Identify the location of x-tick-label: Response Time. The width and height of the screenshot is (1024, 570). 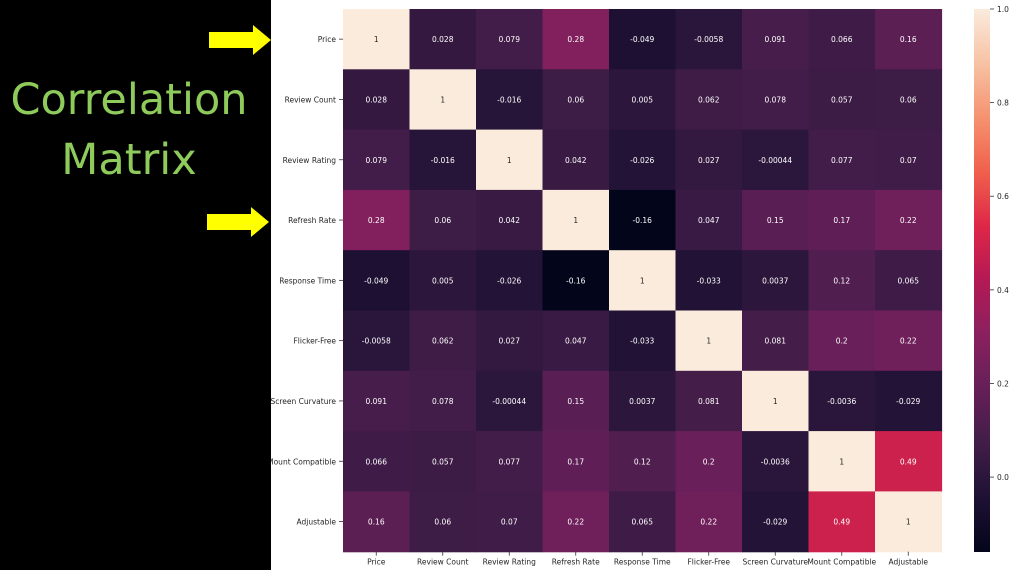
(642, 562).